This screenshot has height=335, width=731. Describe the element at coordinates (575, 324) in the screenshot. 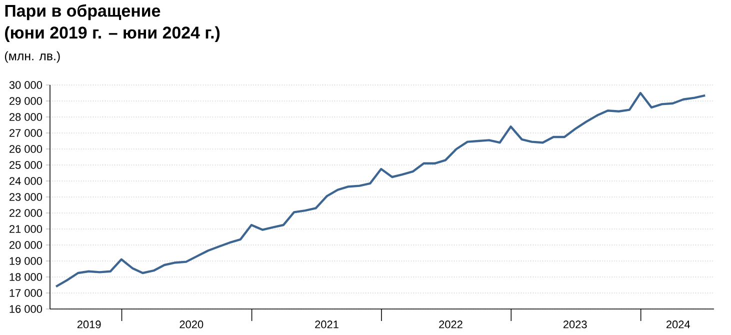

I see `x-tick-label: 2023` at that location.